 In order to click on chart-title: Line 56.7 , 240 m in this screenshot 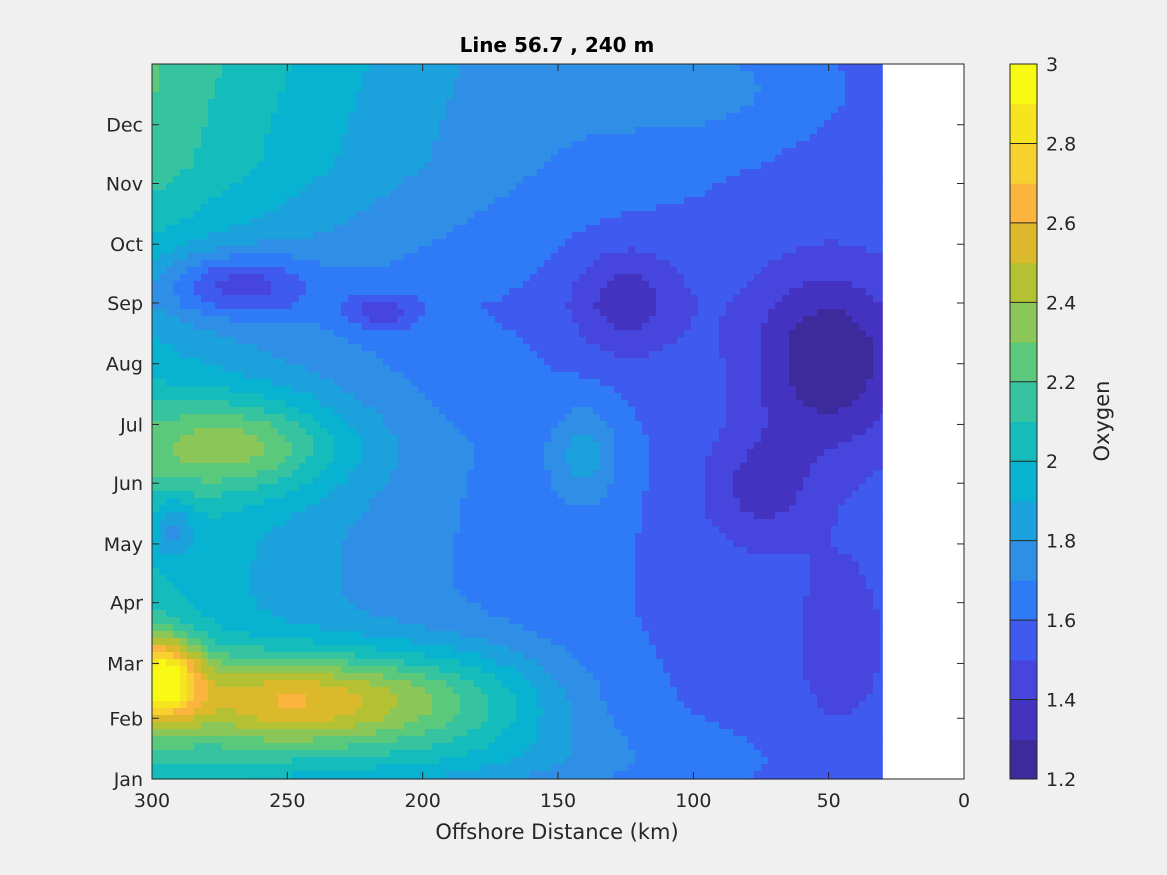, I will do `click(557, 45)`.